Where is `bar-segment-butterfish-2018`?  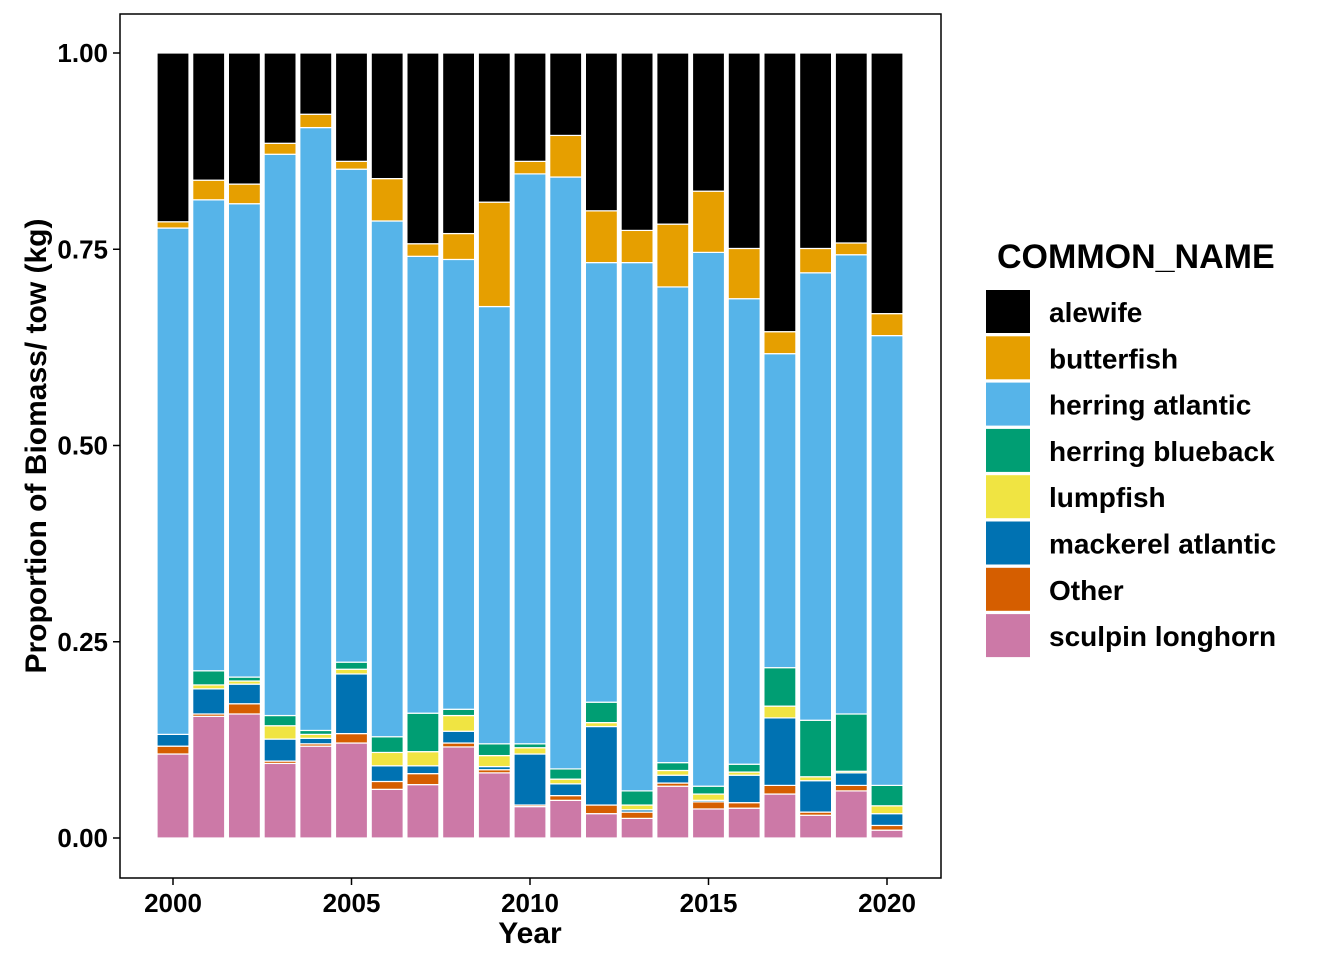
bar-segment-butterfish-2018 is located at coordinates (815, 260).